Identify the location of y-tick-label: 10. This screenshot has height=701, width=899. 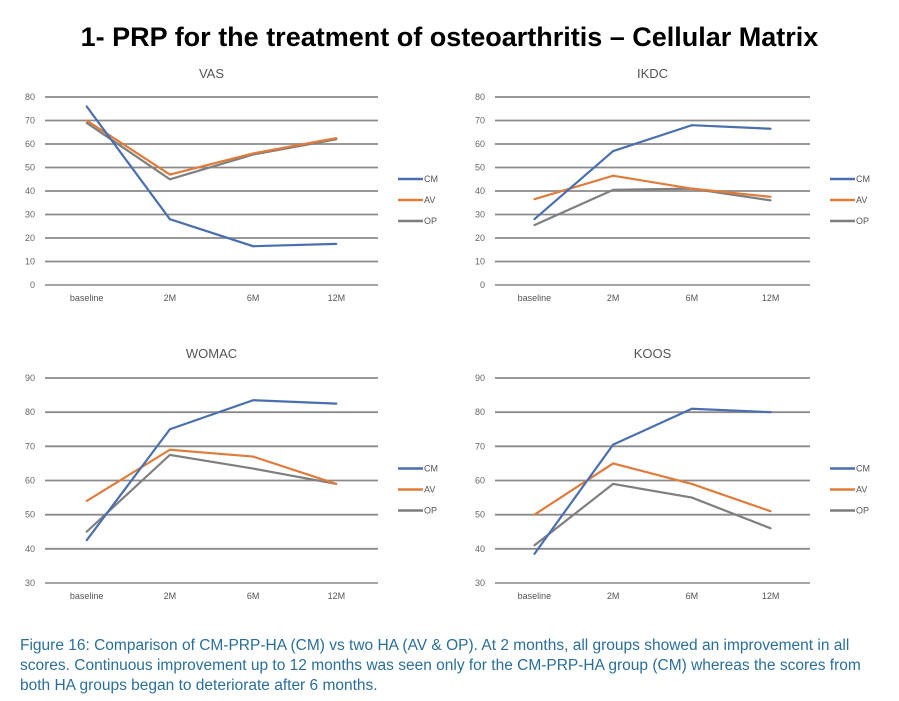
(30, 262).